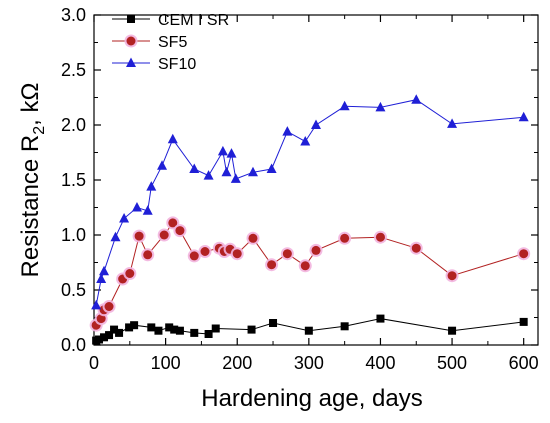 The height and width of the screenshot is (423, 550). Describe the element at coordinates (524, 363) in the screenshot. I see `x-tick-label: 600` at that location.